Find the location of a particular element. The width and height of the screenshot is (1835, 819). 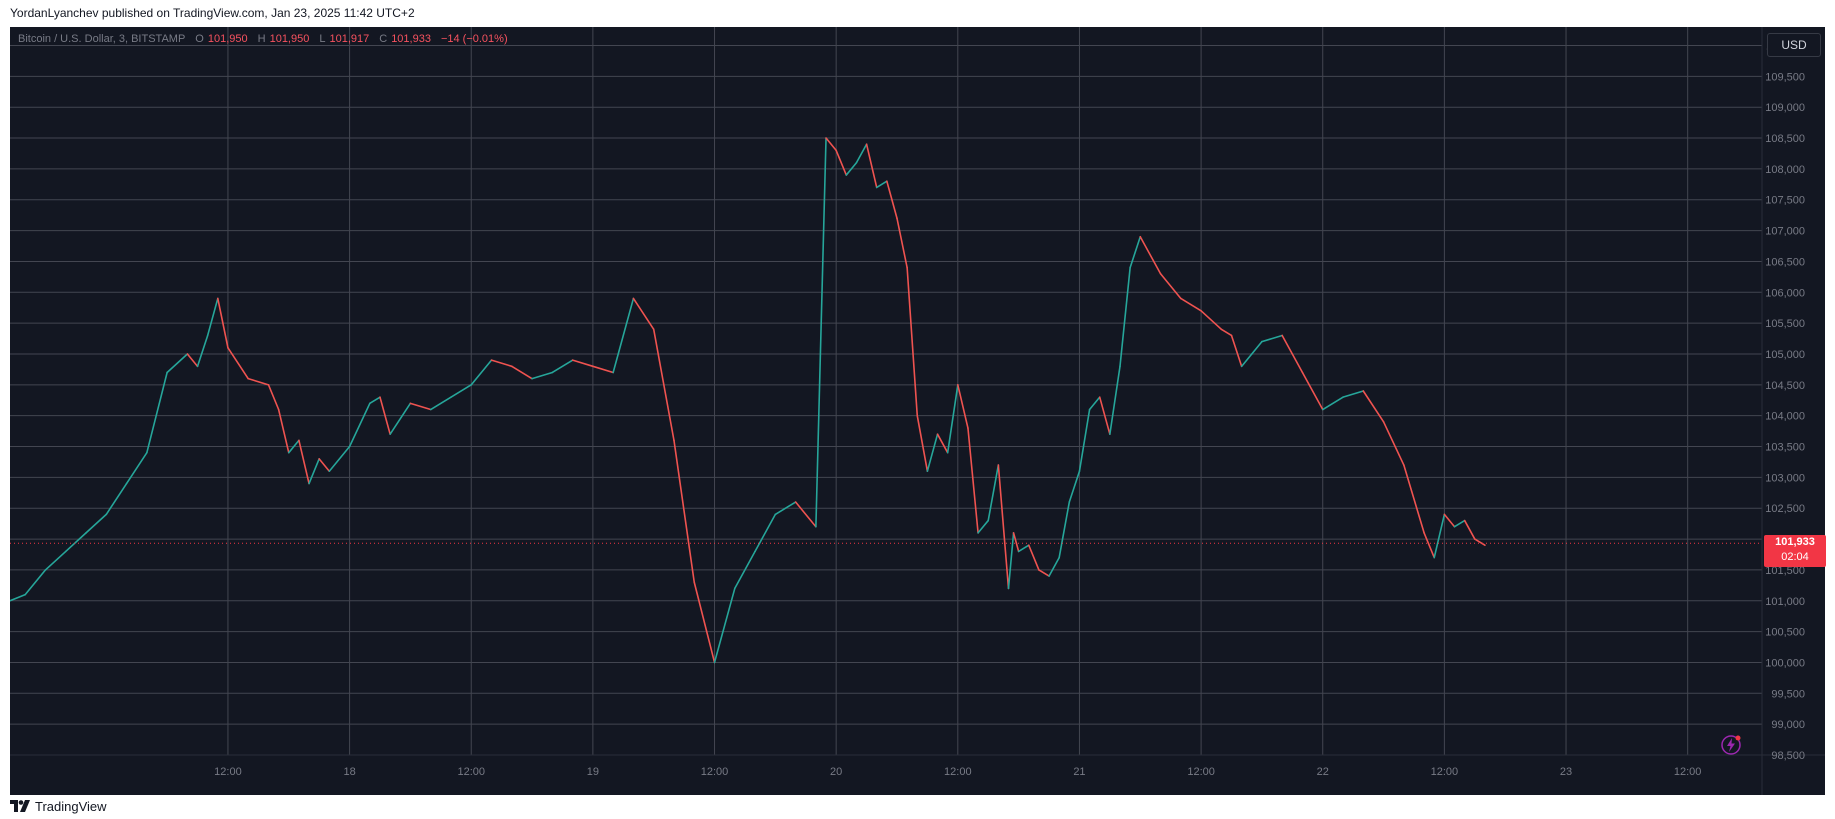

price-axis-label: 103,500 is located at coordinates (1785, 448).